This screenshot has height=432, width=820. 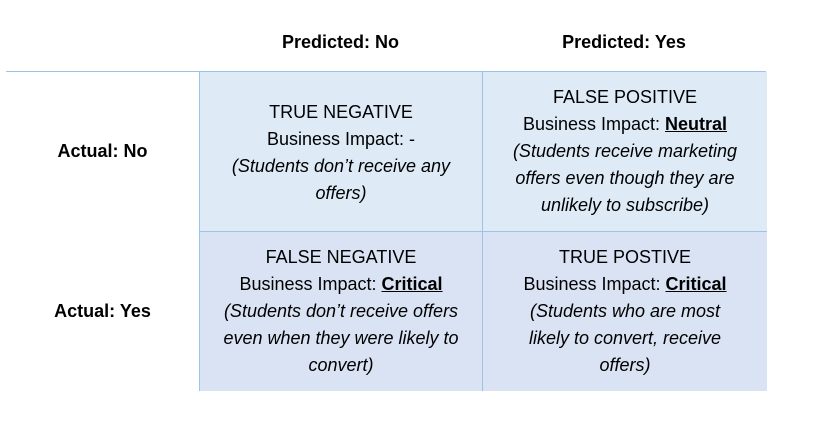 I want to click on cell-title: TRUE POSTIVE, so click(x=625, y=257).